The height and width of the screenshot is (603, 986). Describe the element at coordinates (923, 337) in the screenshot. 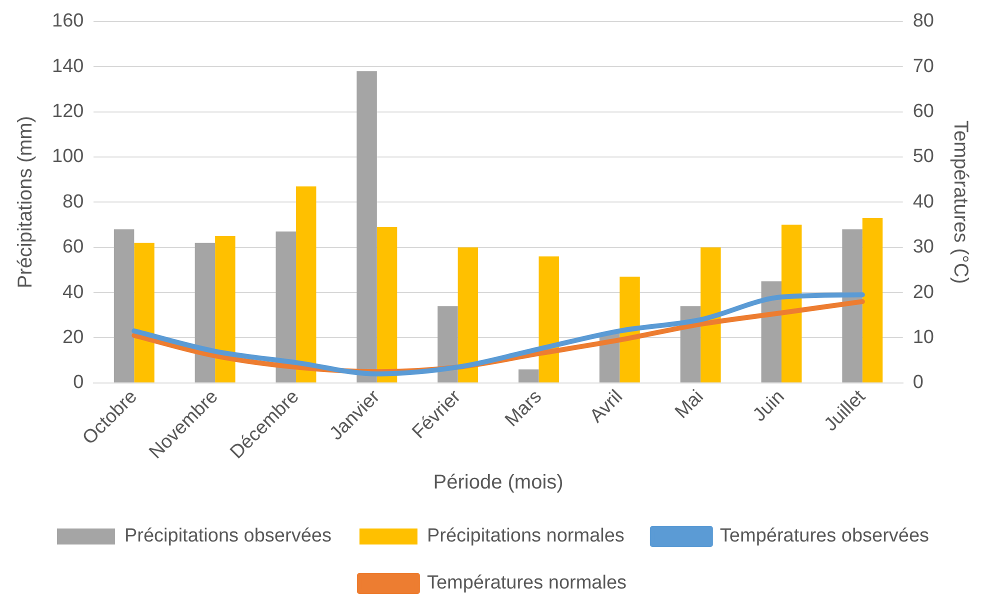

I see `y2-tick-label: 10` at that location.